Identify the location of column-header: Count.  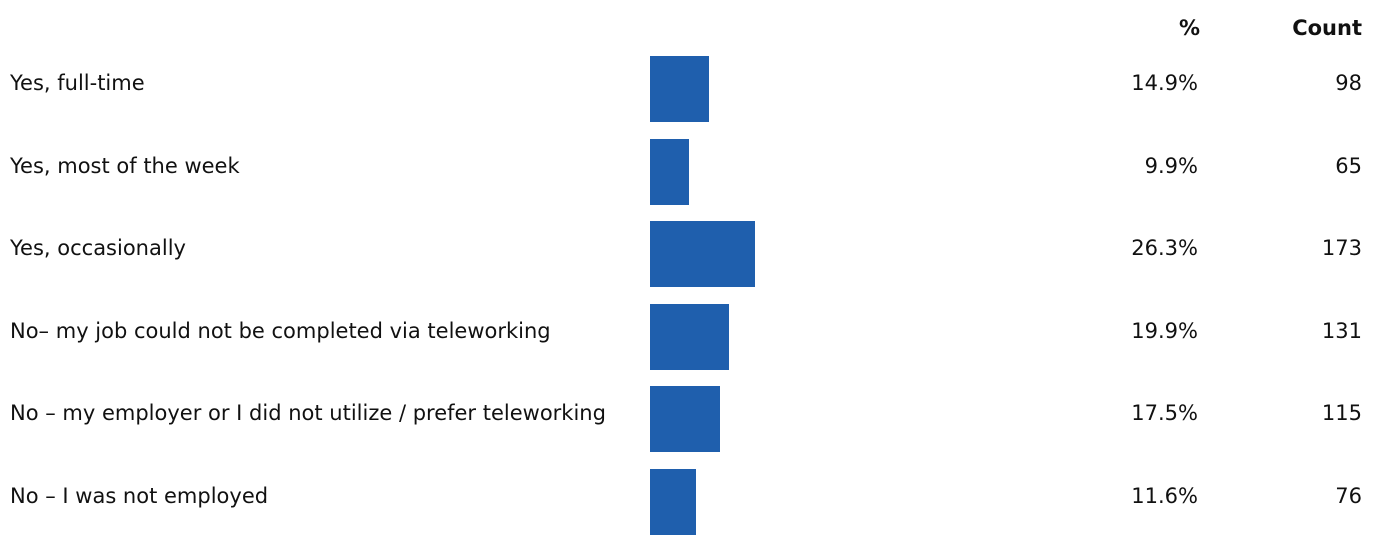
(1327, 28).